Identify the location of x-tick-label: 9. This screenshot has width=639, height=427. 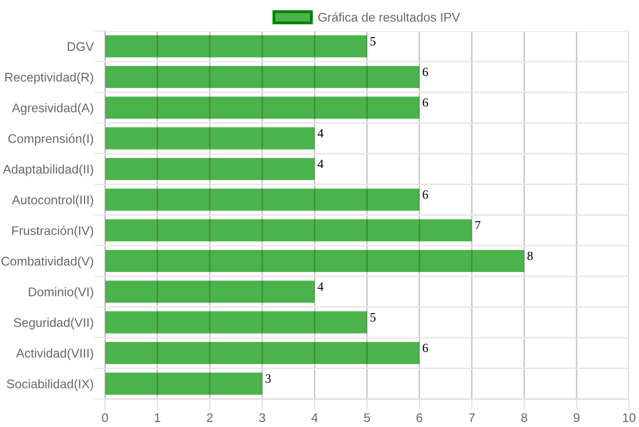
(577, 417).